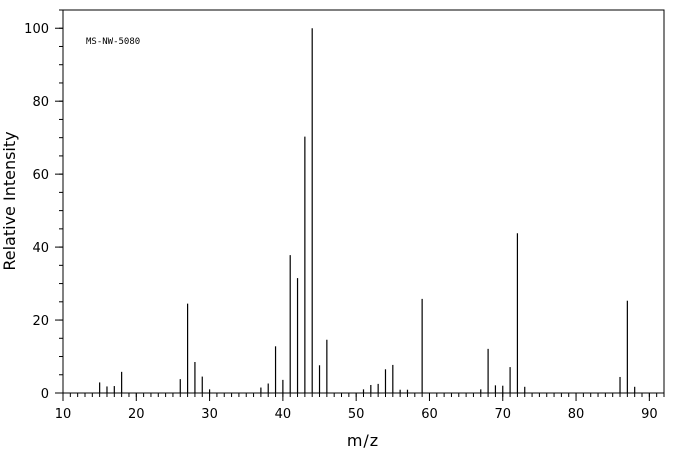 The image size is (676, 455). I want to click on x-tick-label: 30, so click(209, 414).